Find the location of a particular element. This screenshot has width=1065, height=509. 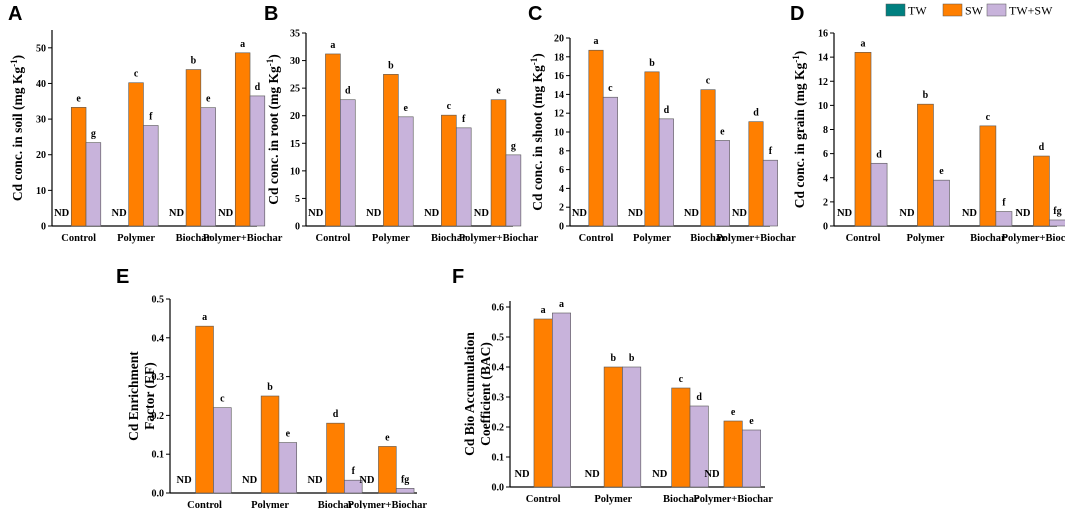

panel-letter: F is located at coordinates (458, 277).